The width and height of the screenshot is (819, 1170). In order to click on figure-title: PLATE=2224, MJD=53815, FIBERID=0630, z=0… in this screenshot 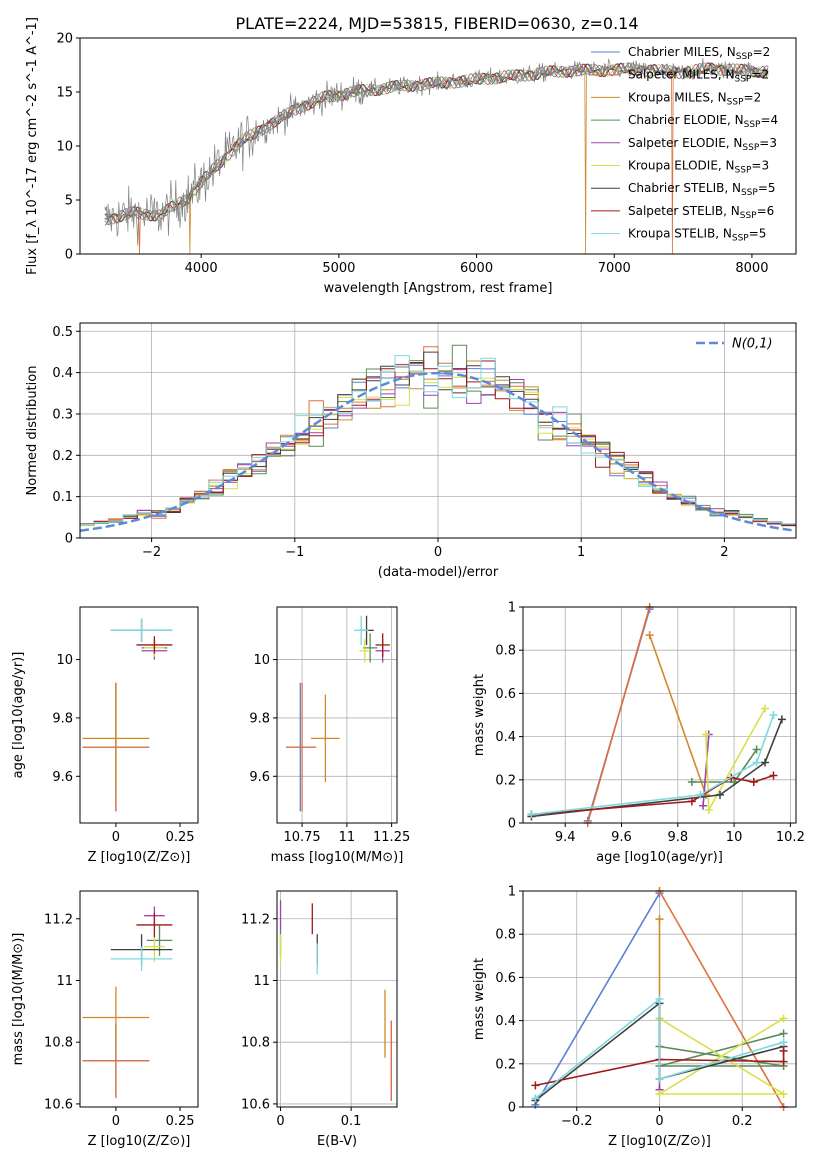, I will do `click(436, 23)`.